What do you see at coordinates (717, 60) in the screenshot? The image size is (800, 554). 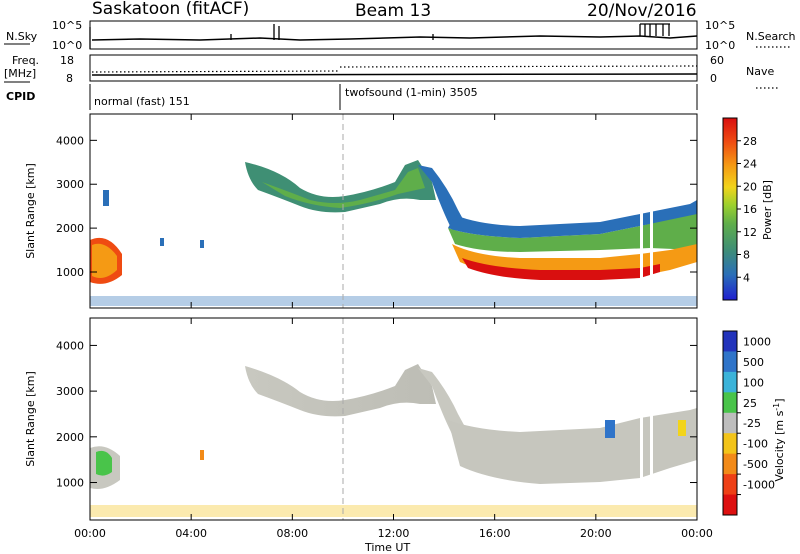 I see `nave-tick-top: 60` at bounding box center [717, 60].